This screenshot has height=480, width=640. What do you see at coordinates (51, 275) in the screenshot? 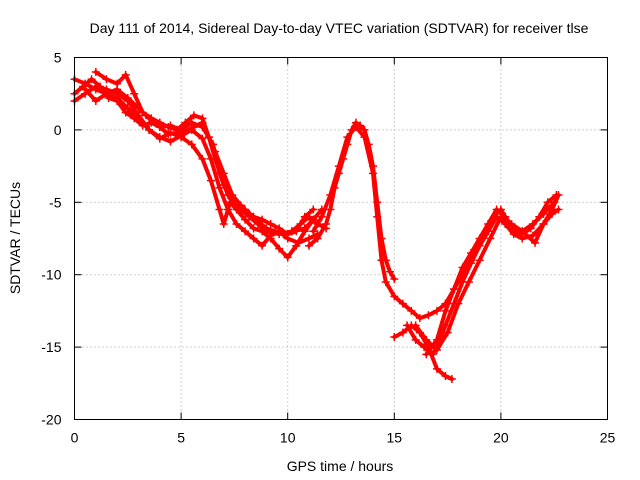
I see `y-tick-label: -10` at bounding box center [51, 275].